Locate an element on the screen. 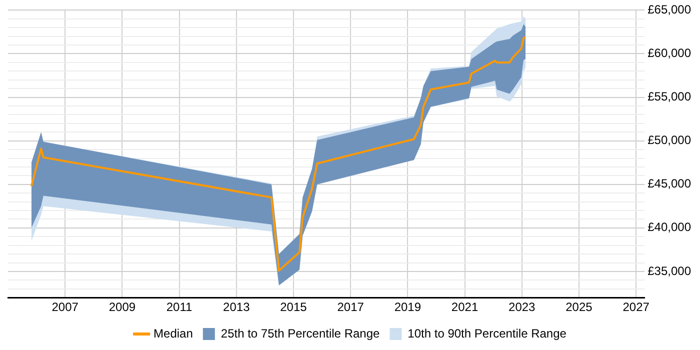 Image resolution: width=700 pixels, height=350 pixels. x-tick-label: 2015 is located at coordinates (294, 307).